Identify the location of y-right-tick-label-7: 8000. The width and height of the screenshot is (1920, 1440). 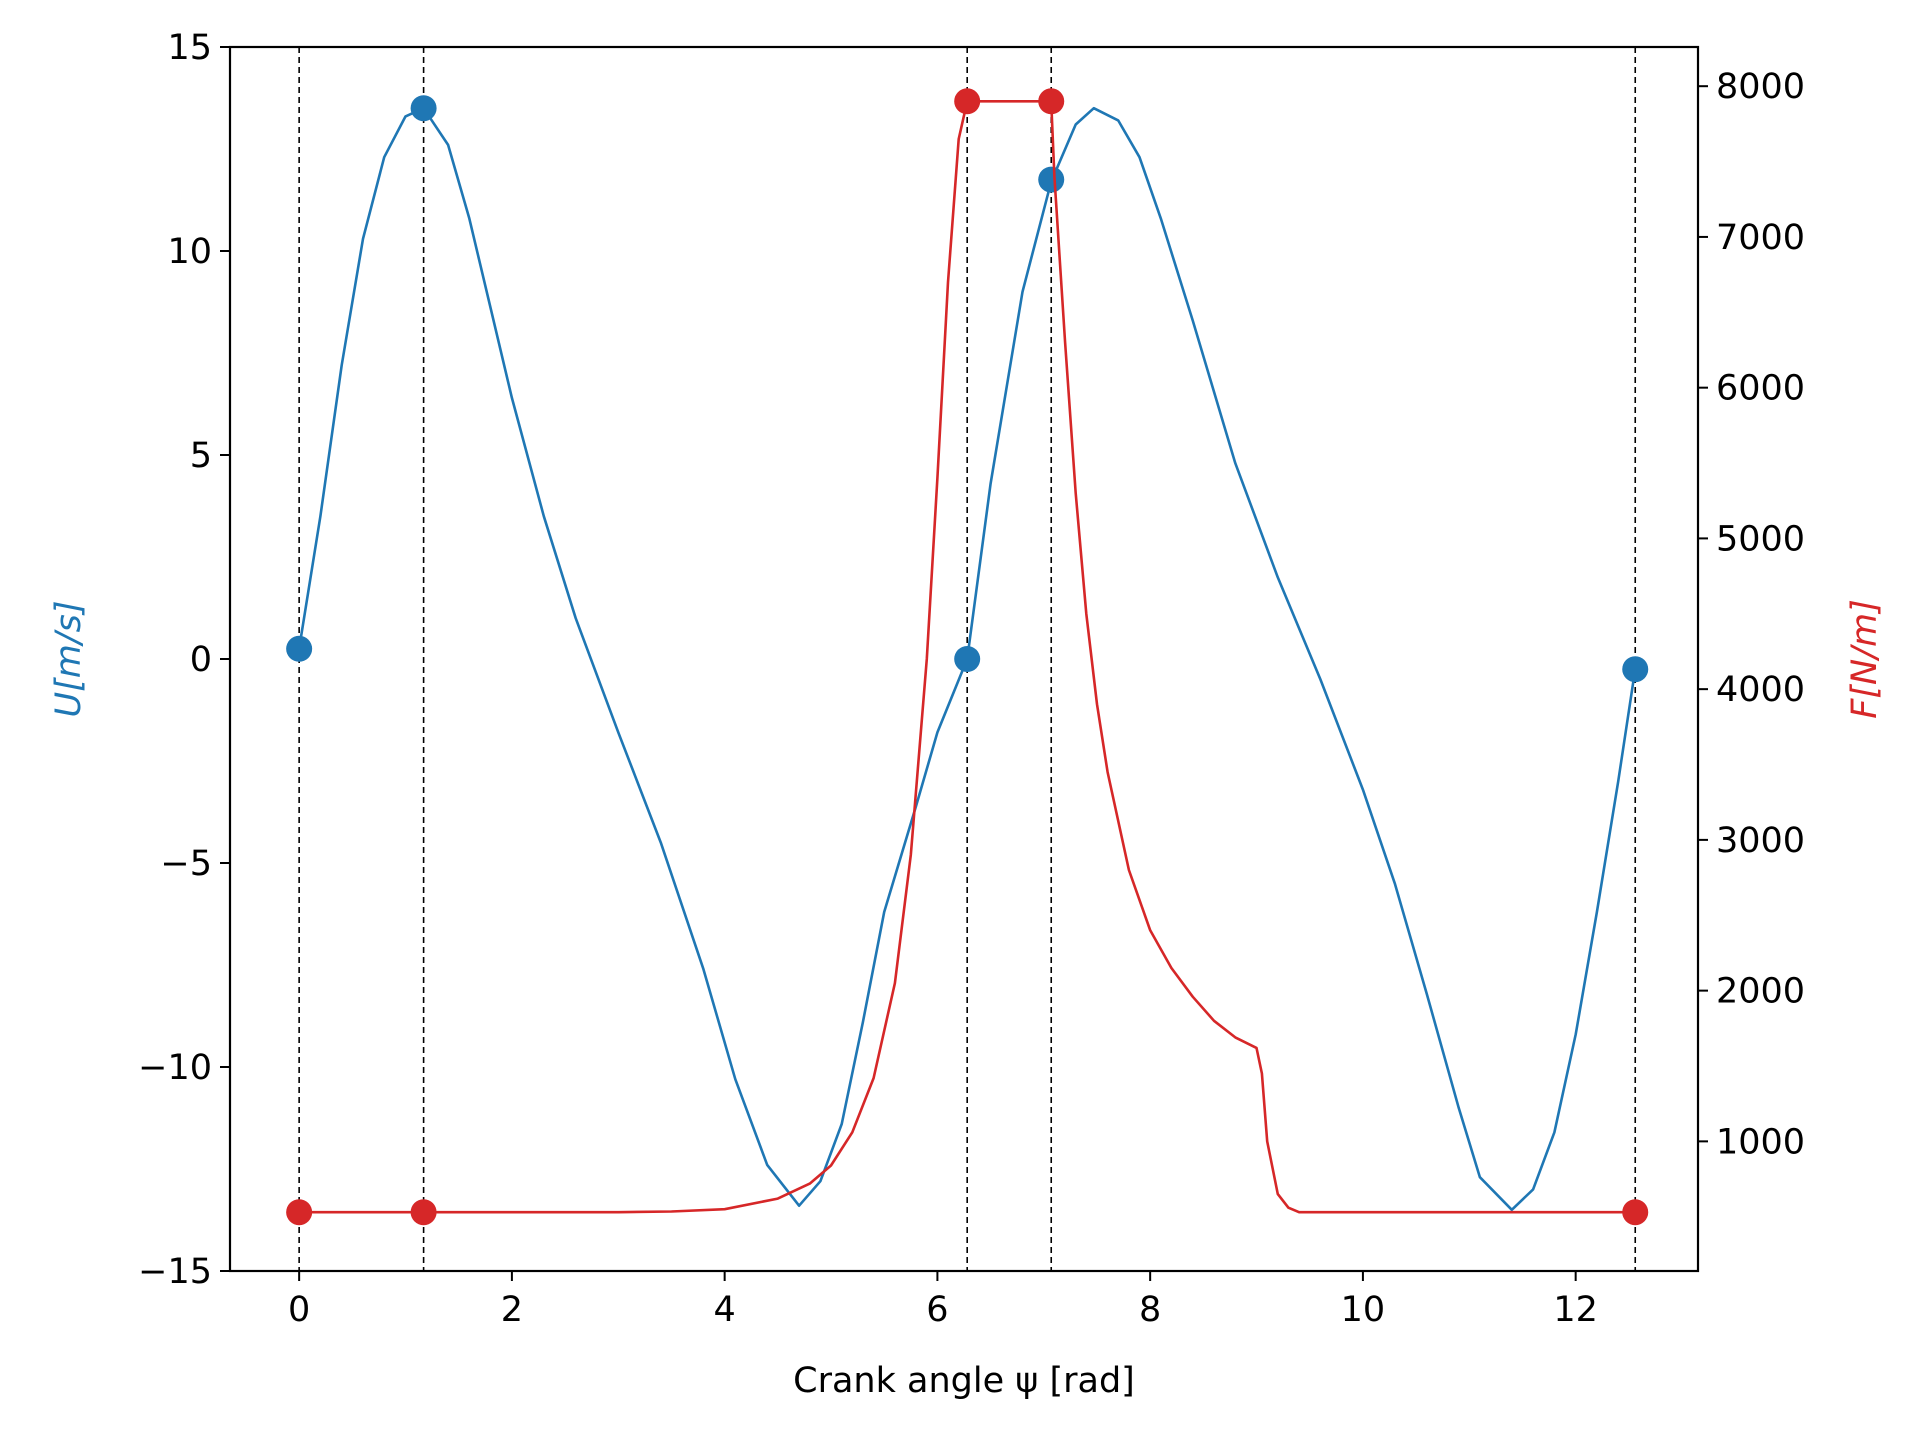
(1760, 87).